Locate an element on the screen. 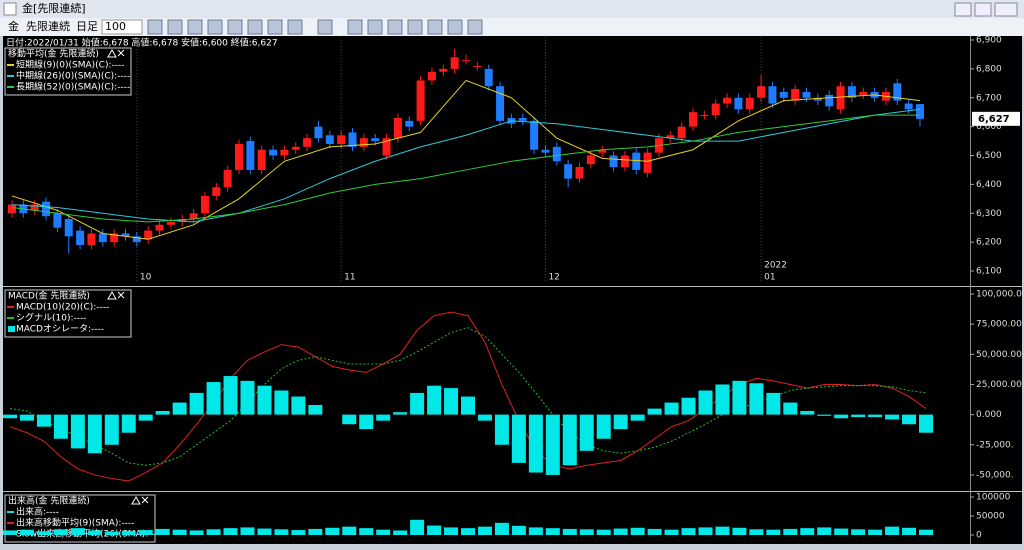 The width and height of the screenshot is (1024, 550). window-icon is located at coordinates (10, 9).